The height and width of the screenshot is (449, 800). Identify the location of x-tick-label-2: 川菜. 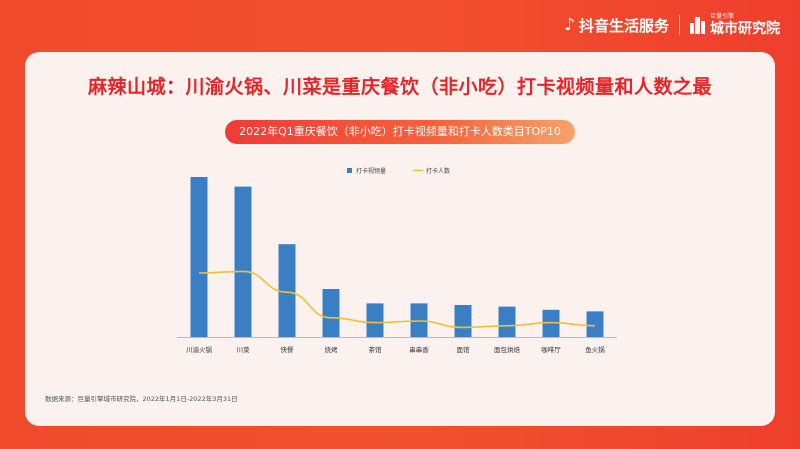
(244, 349).